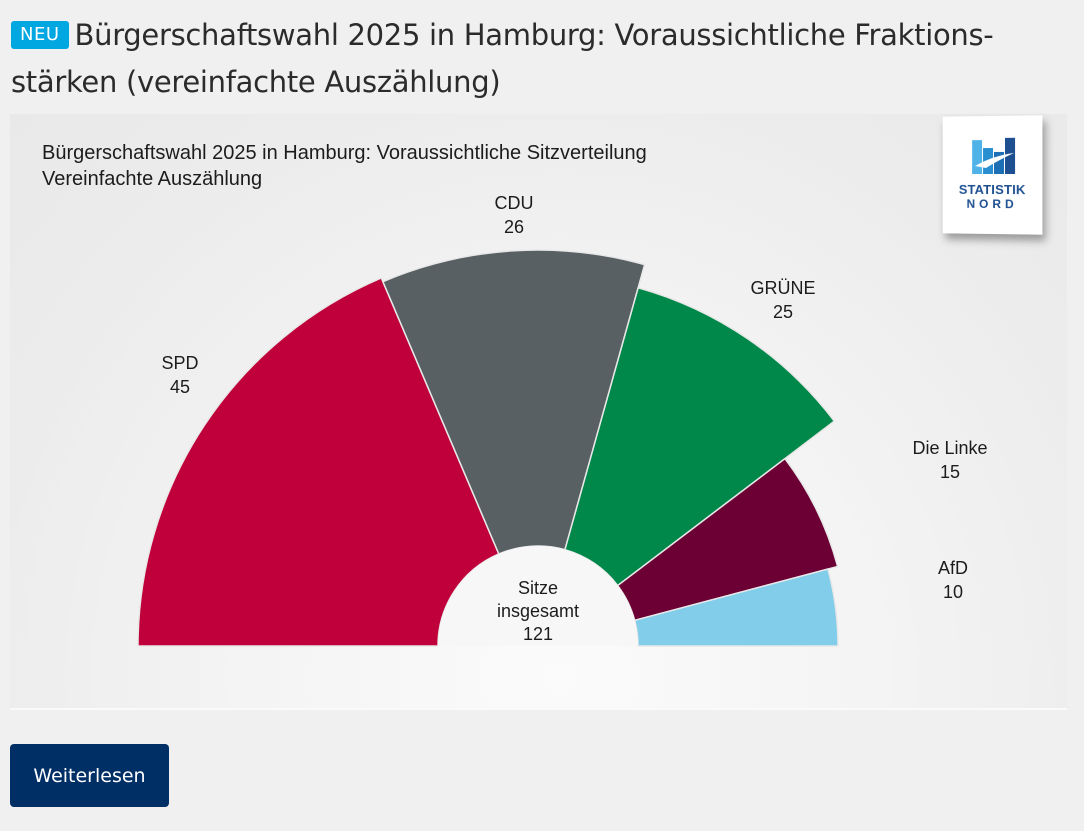 This screenshot has width=1084, height=831. Describe the element at coordinates (179, 363) in the screenshot. I see `label-spd: SPD` at that location.